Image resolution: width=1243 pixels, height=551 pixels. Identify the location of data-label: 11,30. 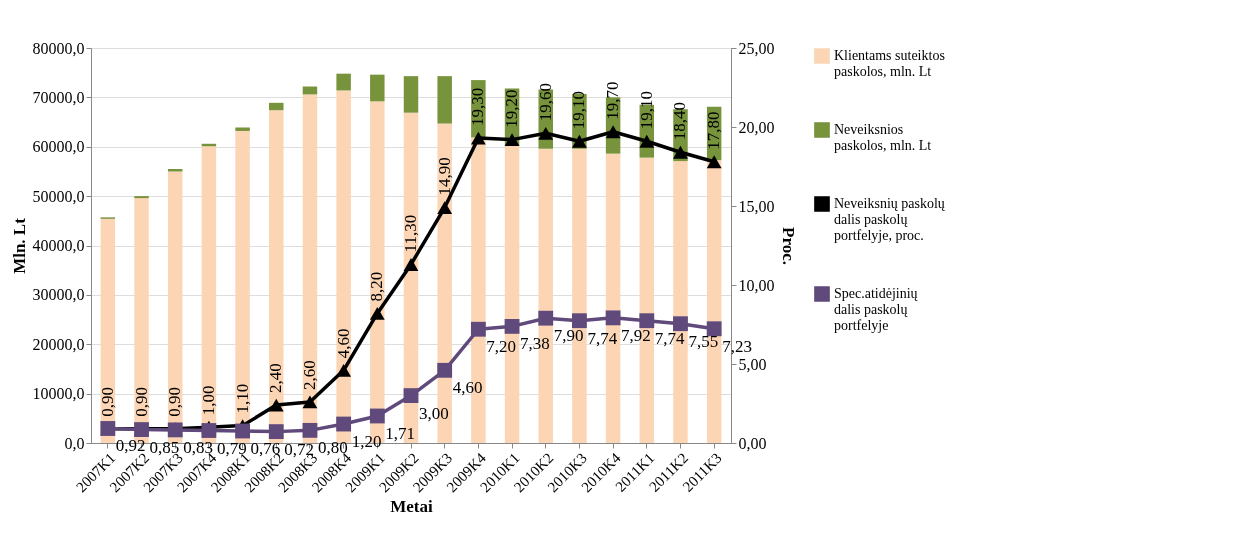
(410, 233).